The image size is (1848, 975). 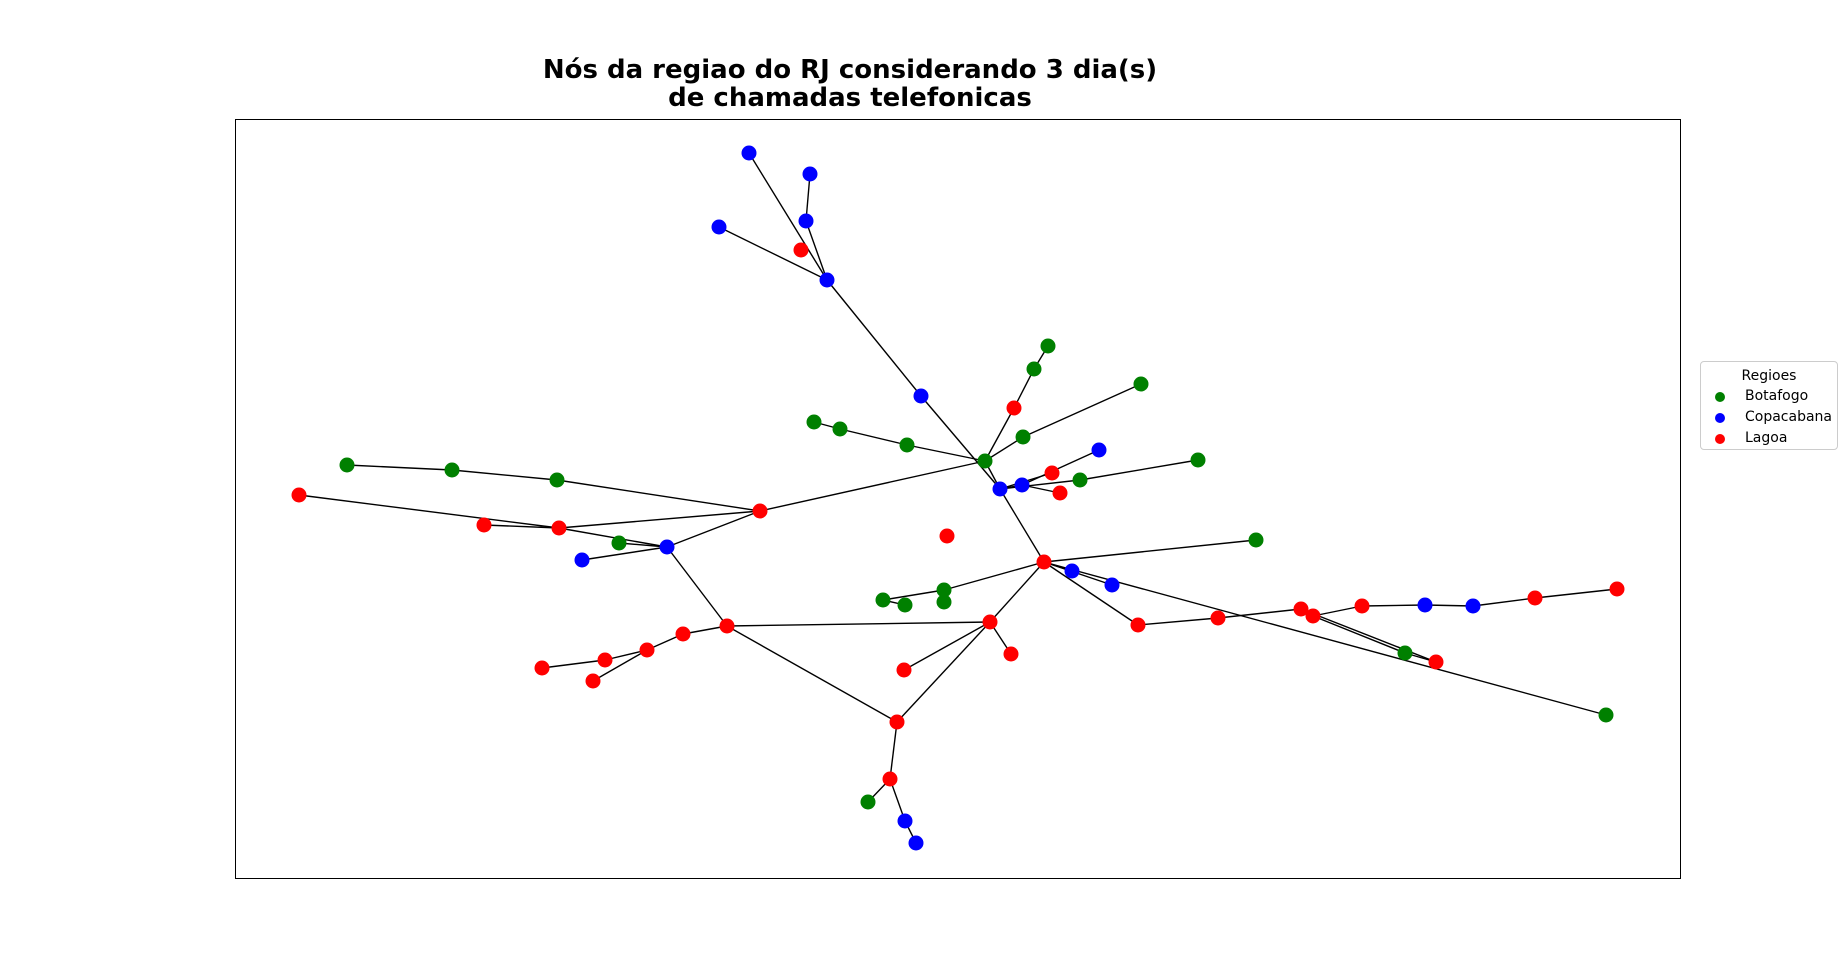 I want to click on legend: Regioes Botafogo Copacabana Lagoa, so click(x=1769, y=405).